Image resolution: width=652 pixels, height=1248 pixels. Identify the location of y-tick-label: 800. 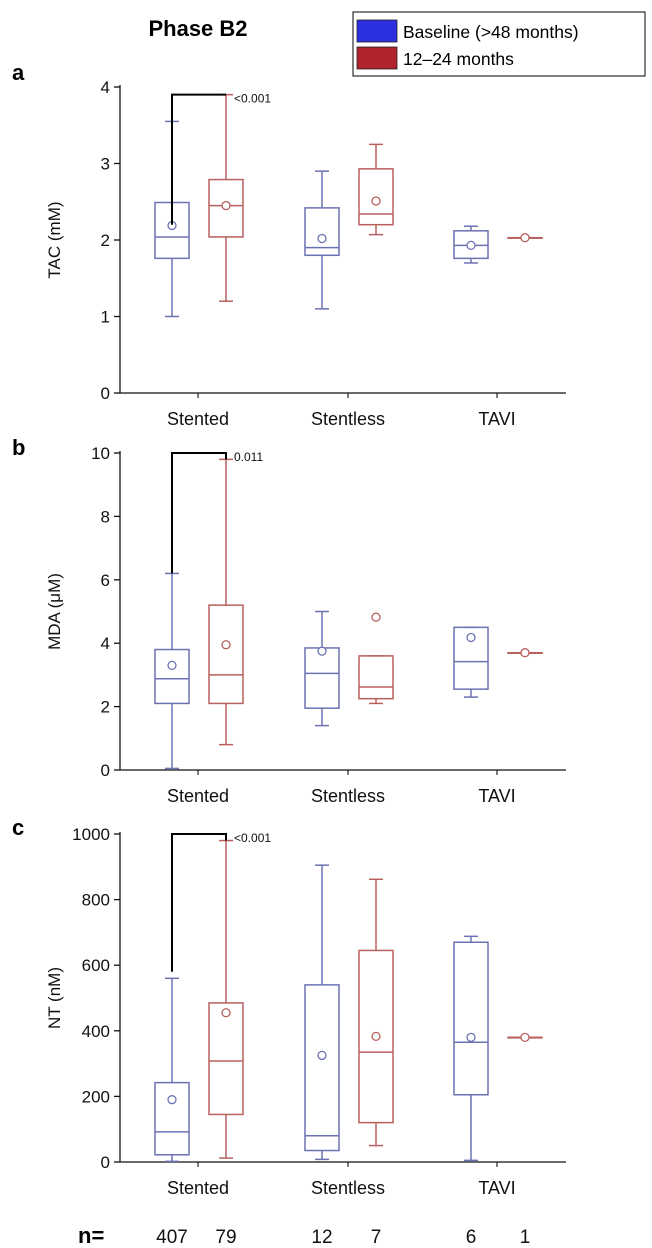
(96, 900).